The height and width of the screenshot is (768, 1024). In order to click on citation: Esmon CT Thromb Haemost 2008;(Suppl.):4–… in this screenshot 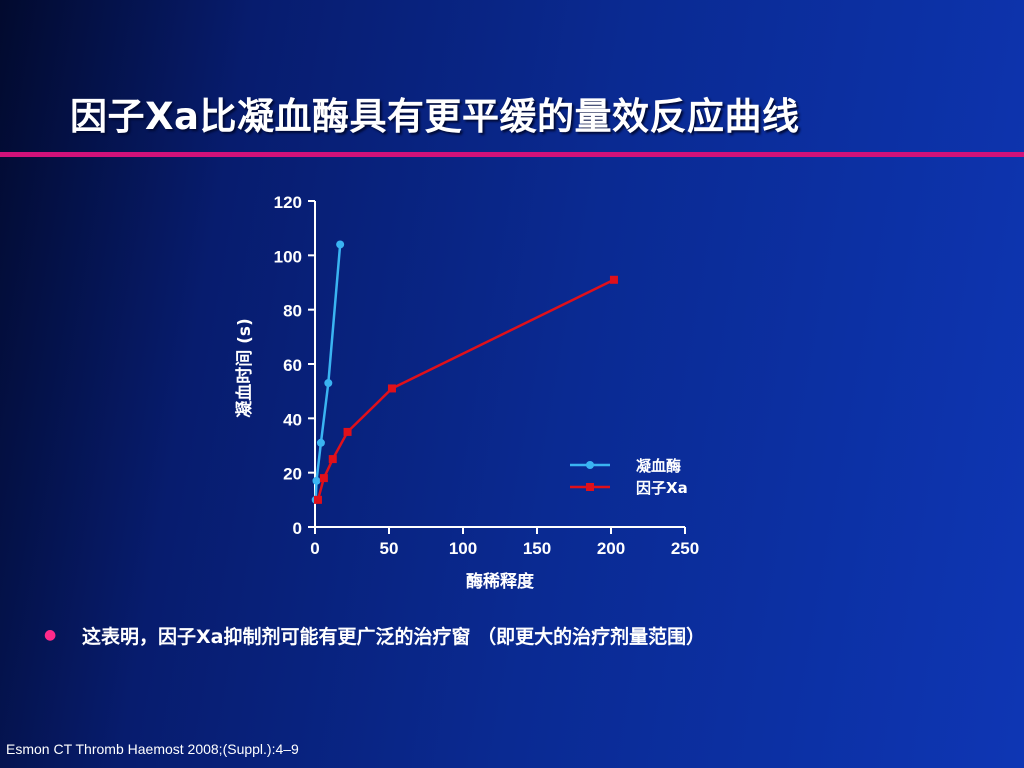, I will do `click(152, 749)`.